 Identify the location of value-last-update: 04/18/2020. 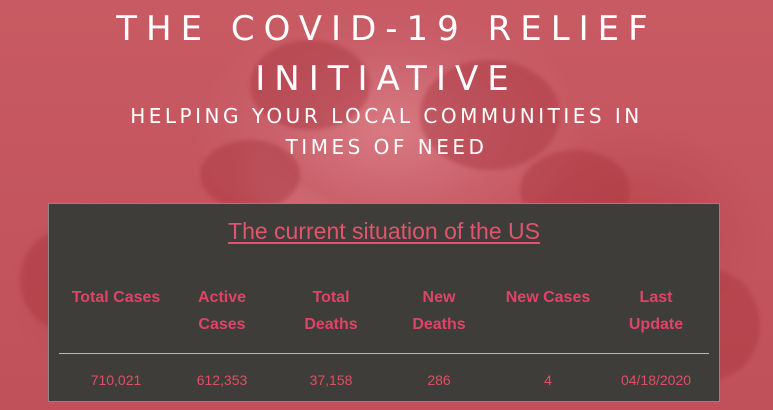
(656, 380).